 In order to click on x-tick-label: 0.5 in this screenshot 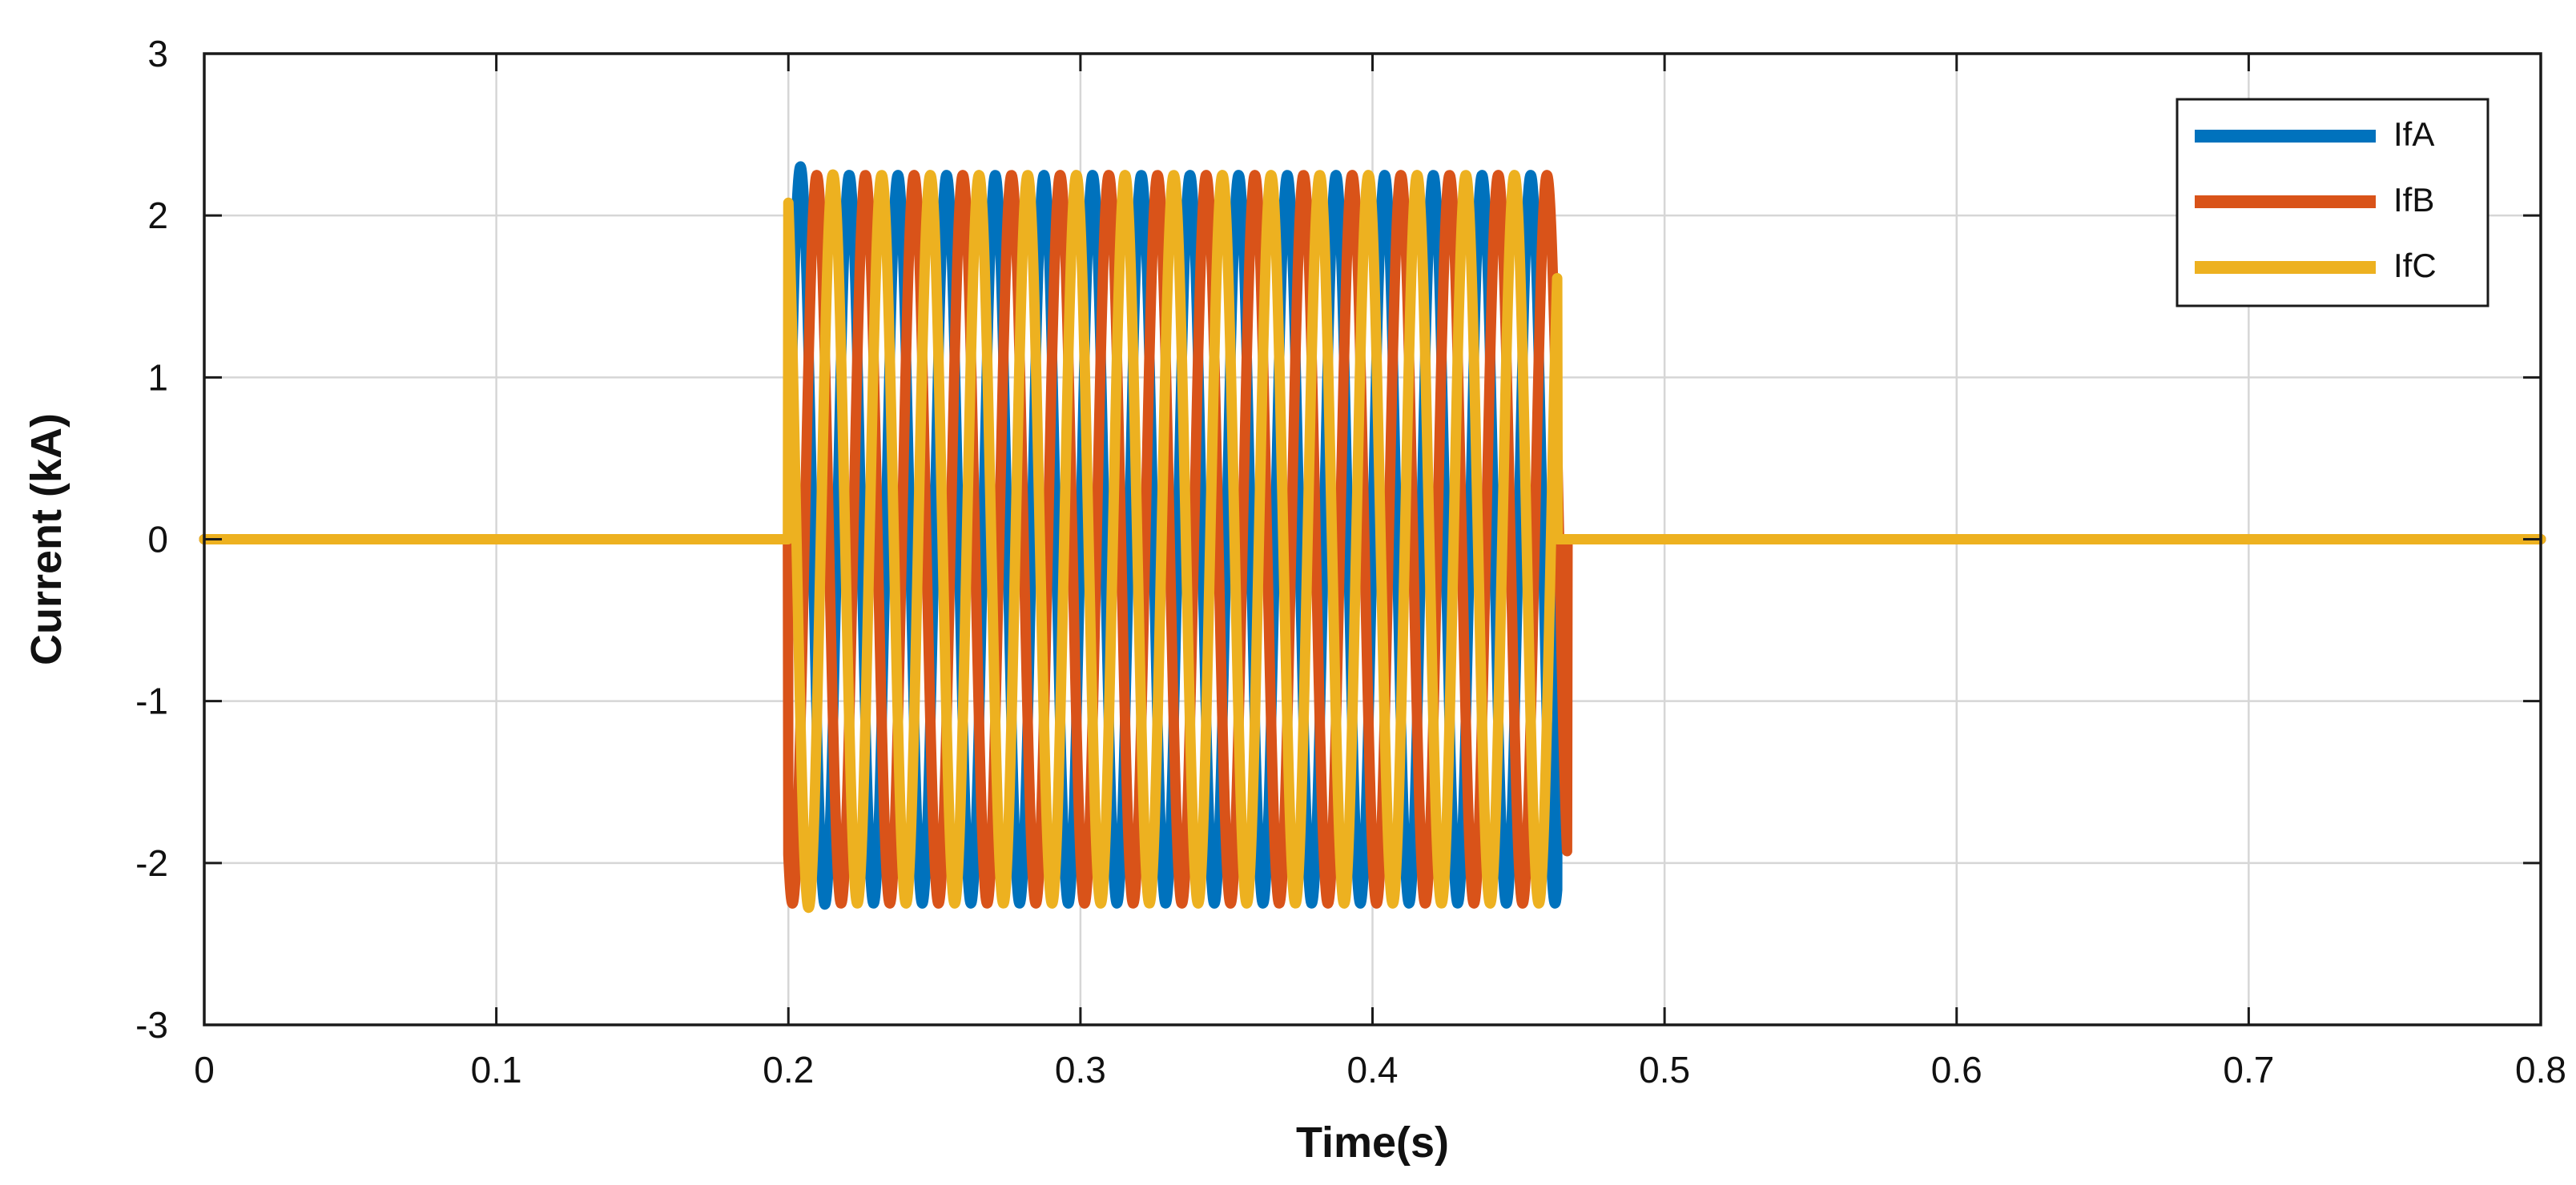, I will do `click(1664, 1070)`.